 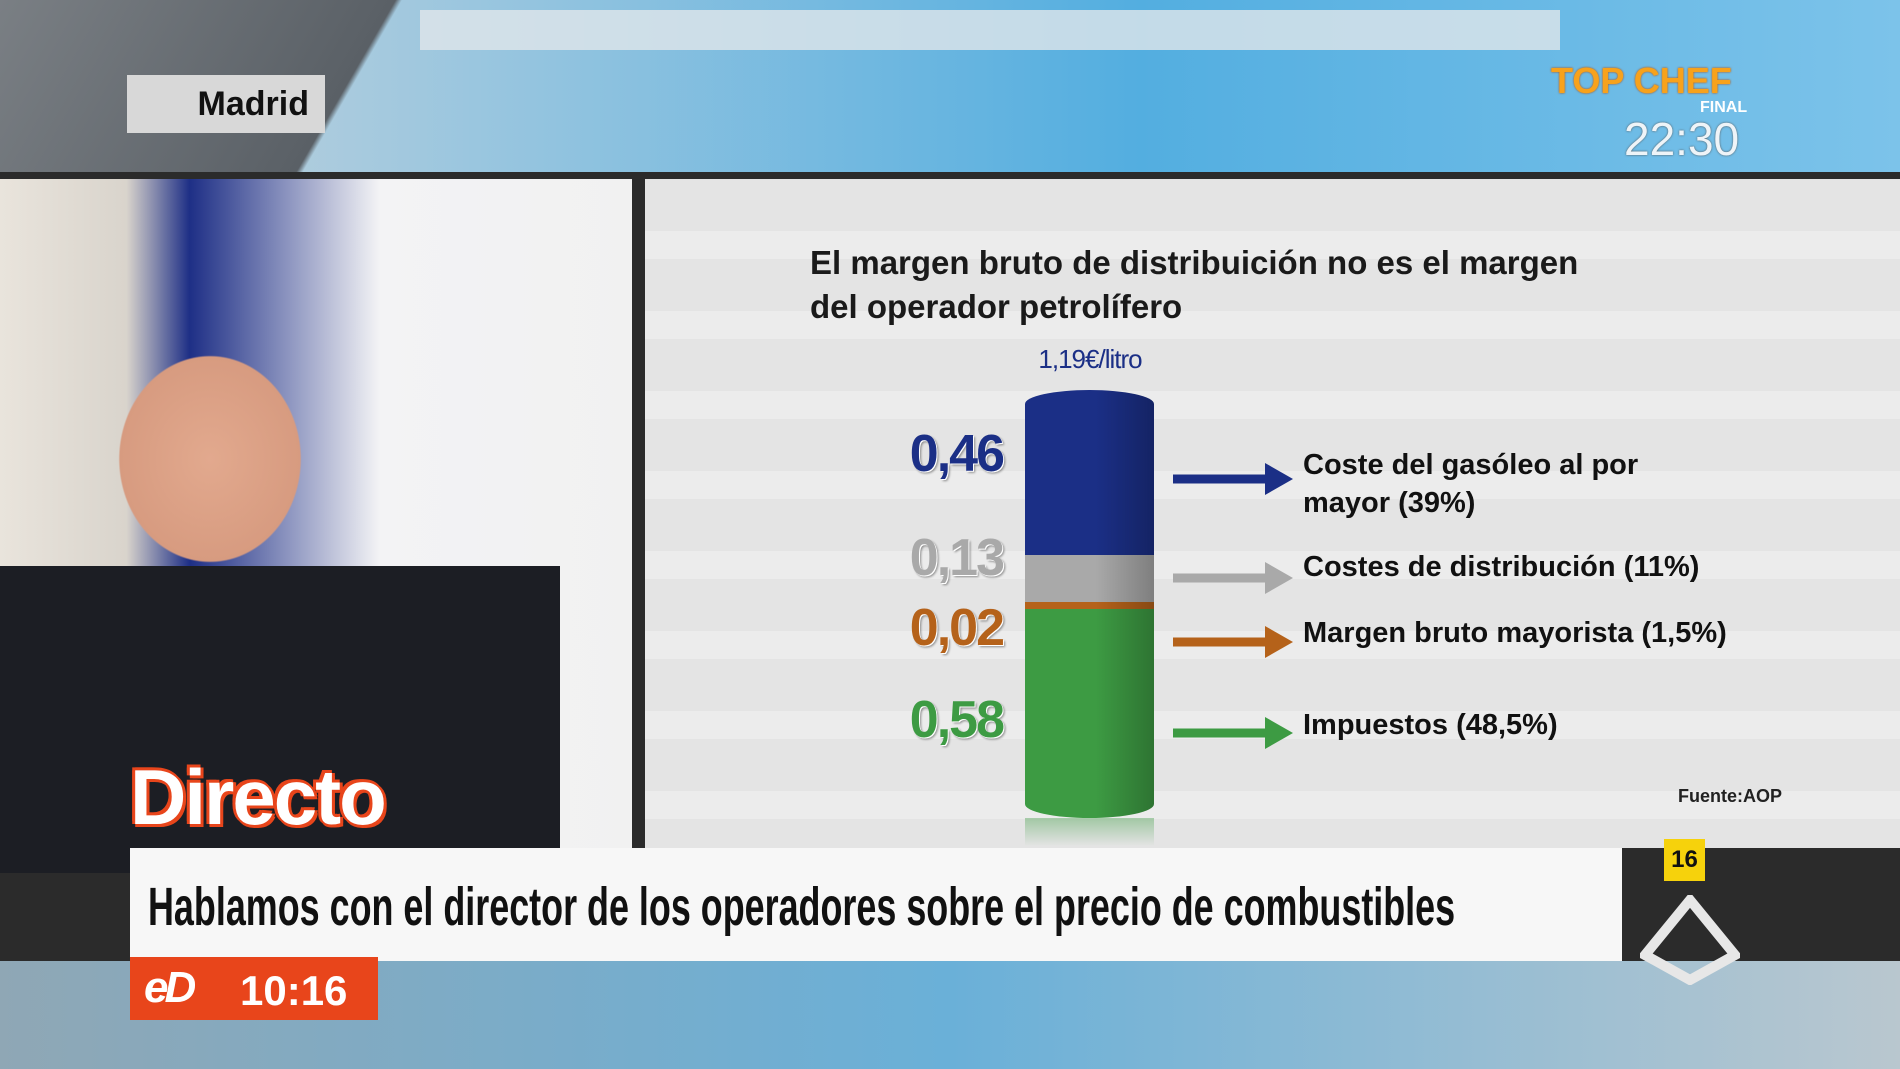 I want to click on promo-title: TOP CHEF, so click(x=1641, y=80).